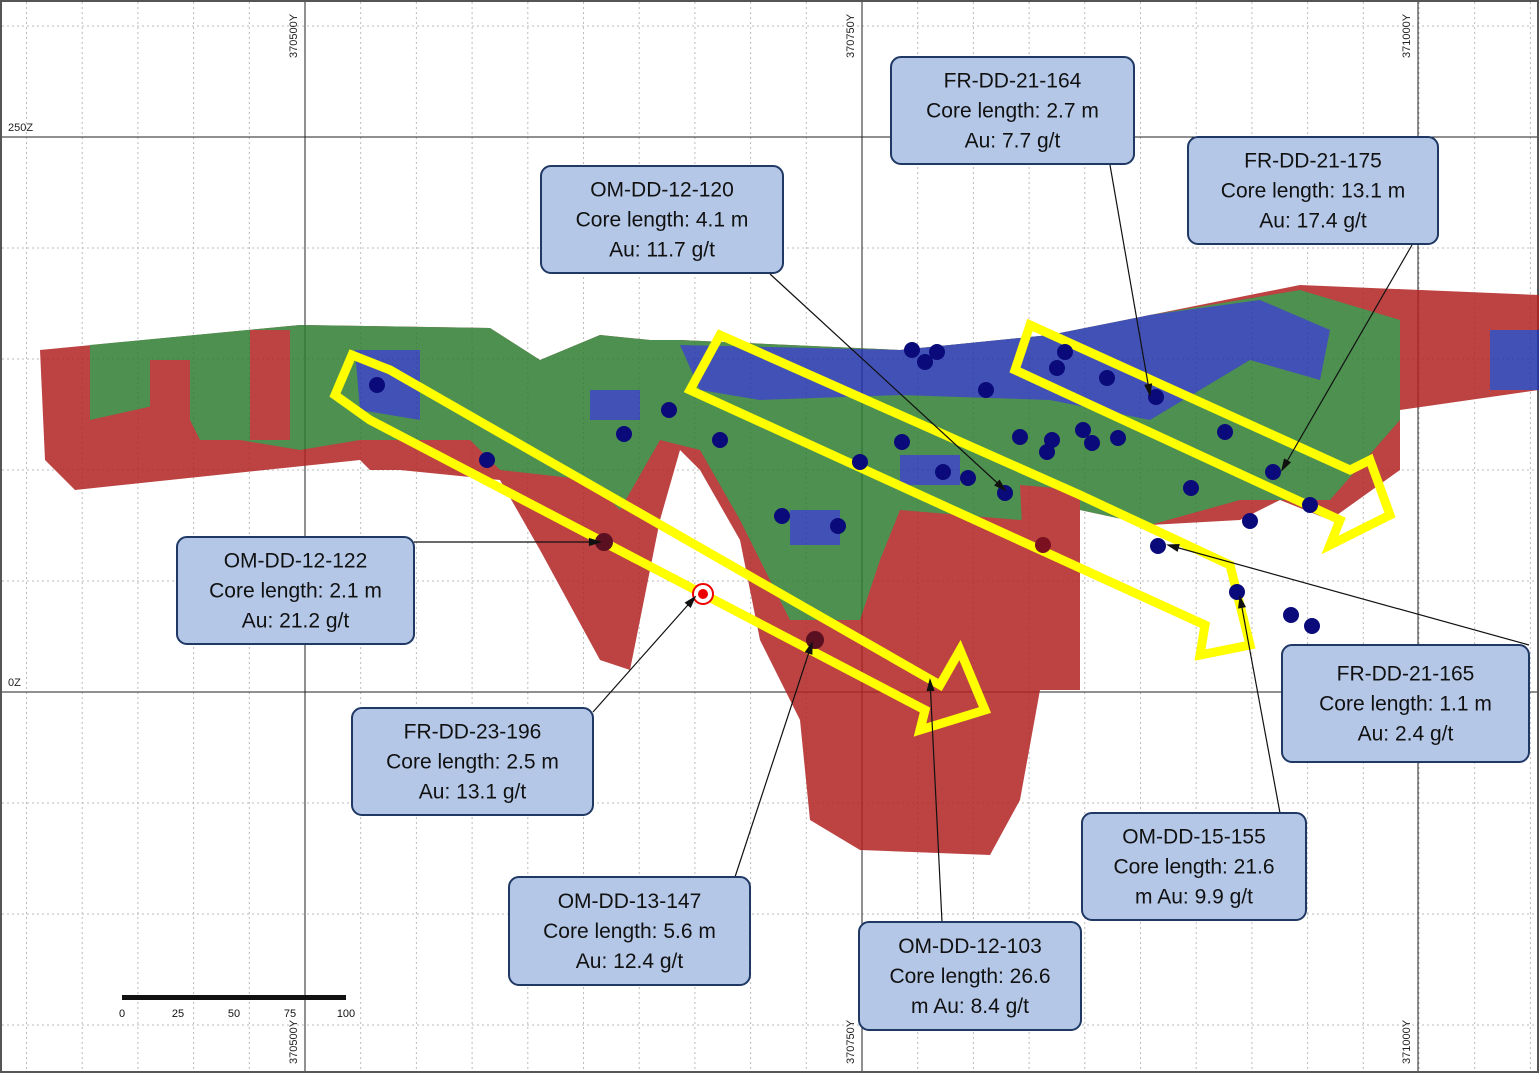  What do you see at coordinates (1313, 221) in the screenshot?
I see `callout-text: Au: 17.4 g/t` at bounding box center [1313, 221].